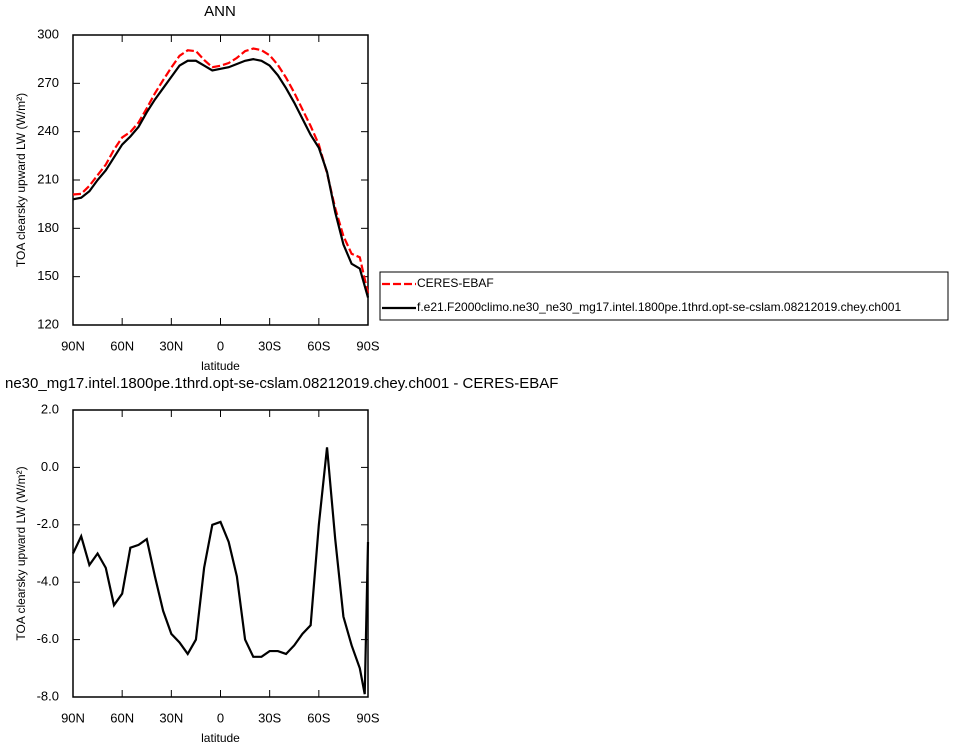 The image size is (956, 750). What do you see at coordinates (664, 296) in the screenshot?
I see `legend-box` at bounding box center [664, 296].